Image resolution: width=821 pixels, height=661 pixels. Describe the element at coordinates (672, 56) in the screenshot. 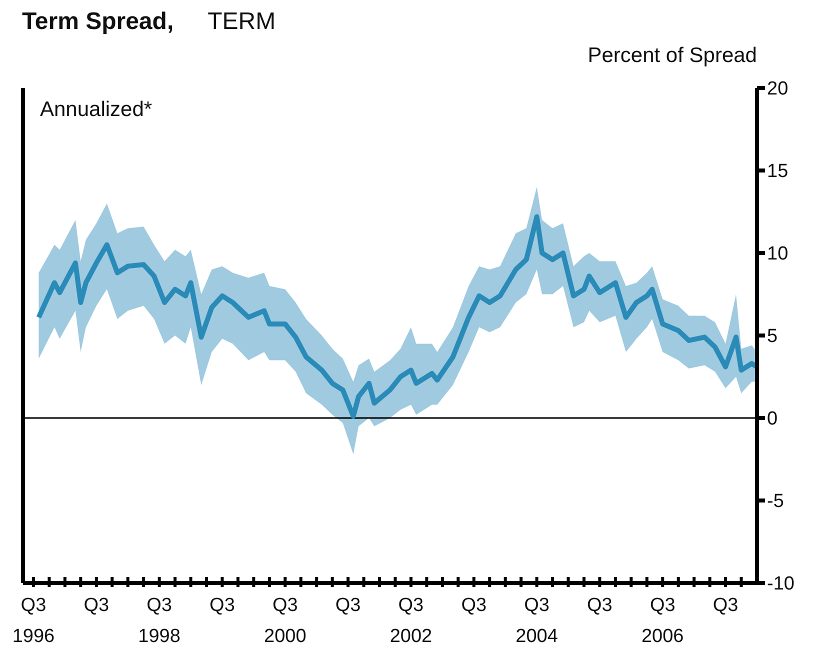

I see `y-axis-title: Percent of Spread` at that location.